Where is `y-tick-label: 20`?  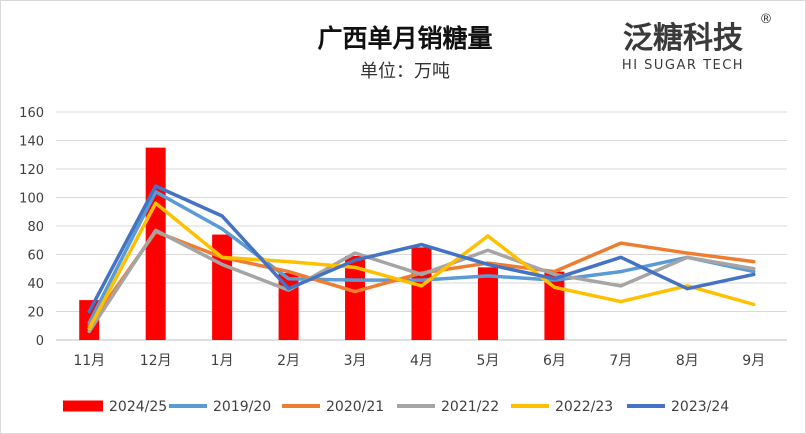 y-tick-label: 20 is located at coordinates (35, 313).